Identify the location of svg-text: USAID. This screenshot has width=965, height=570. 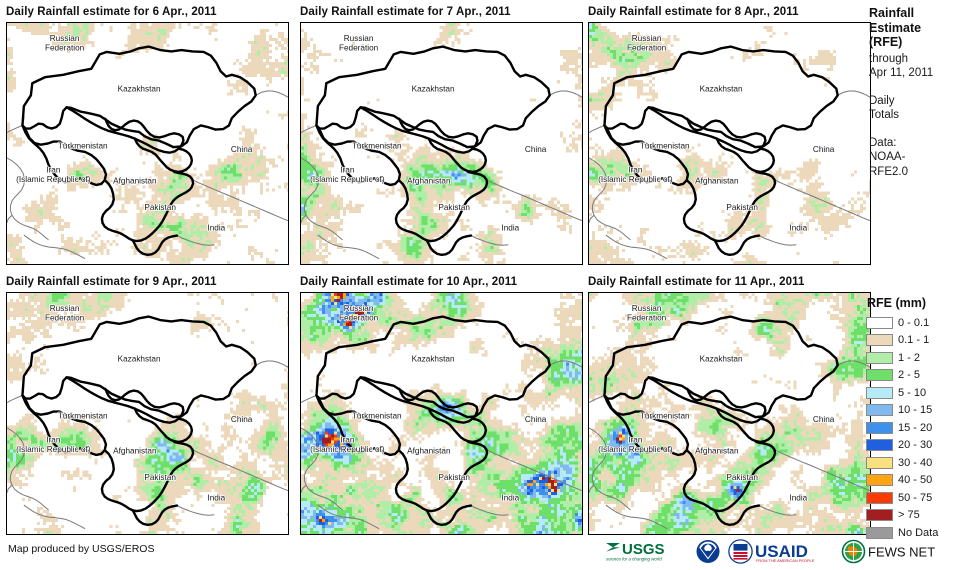
(781, 551).